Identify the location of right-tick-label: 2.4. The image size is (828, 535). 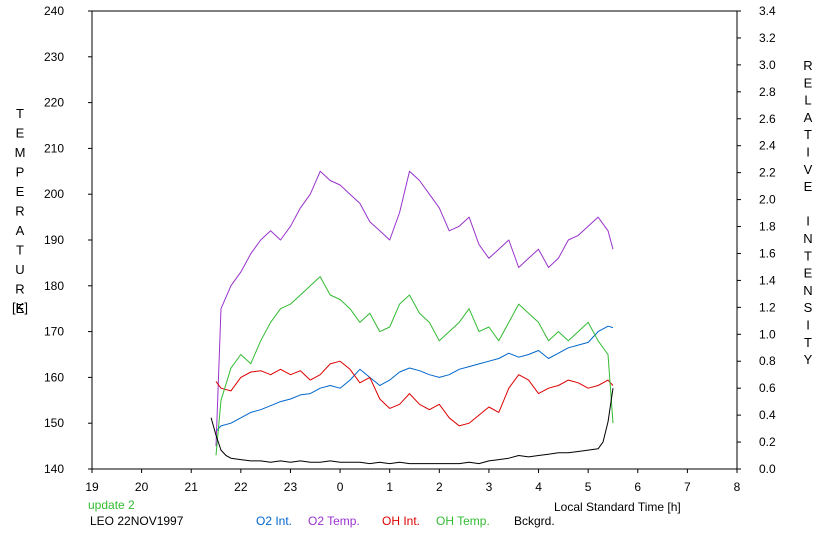
(767, 146).